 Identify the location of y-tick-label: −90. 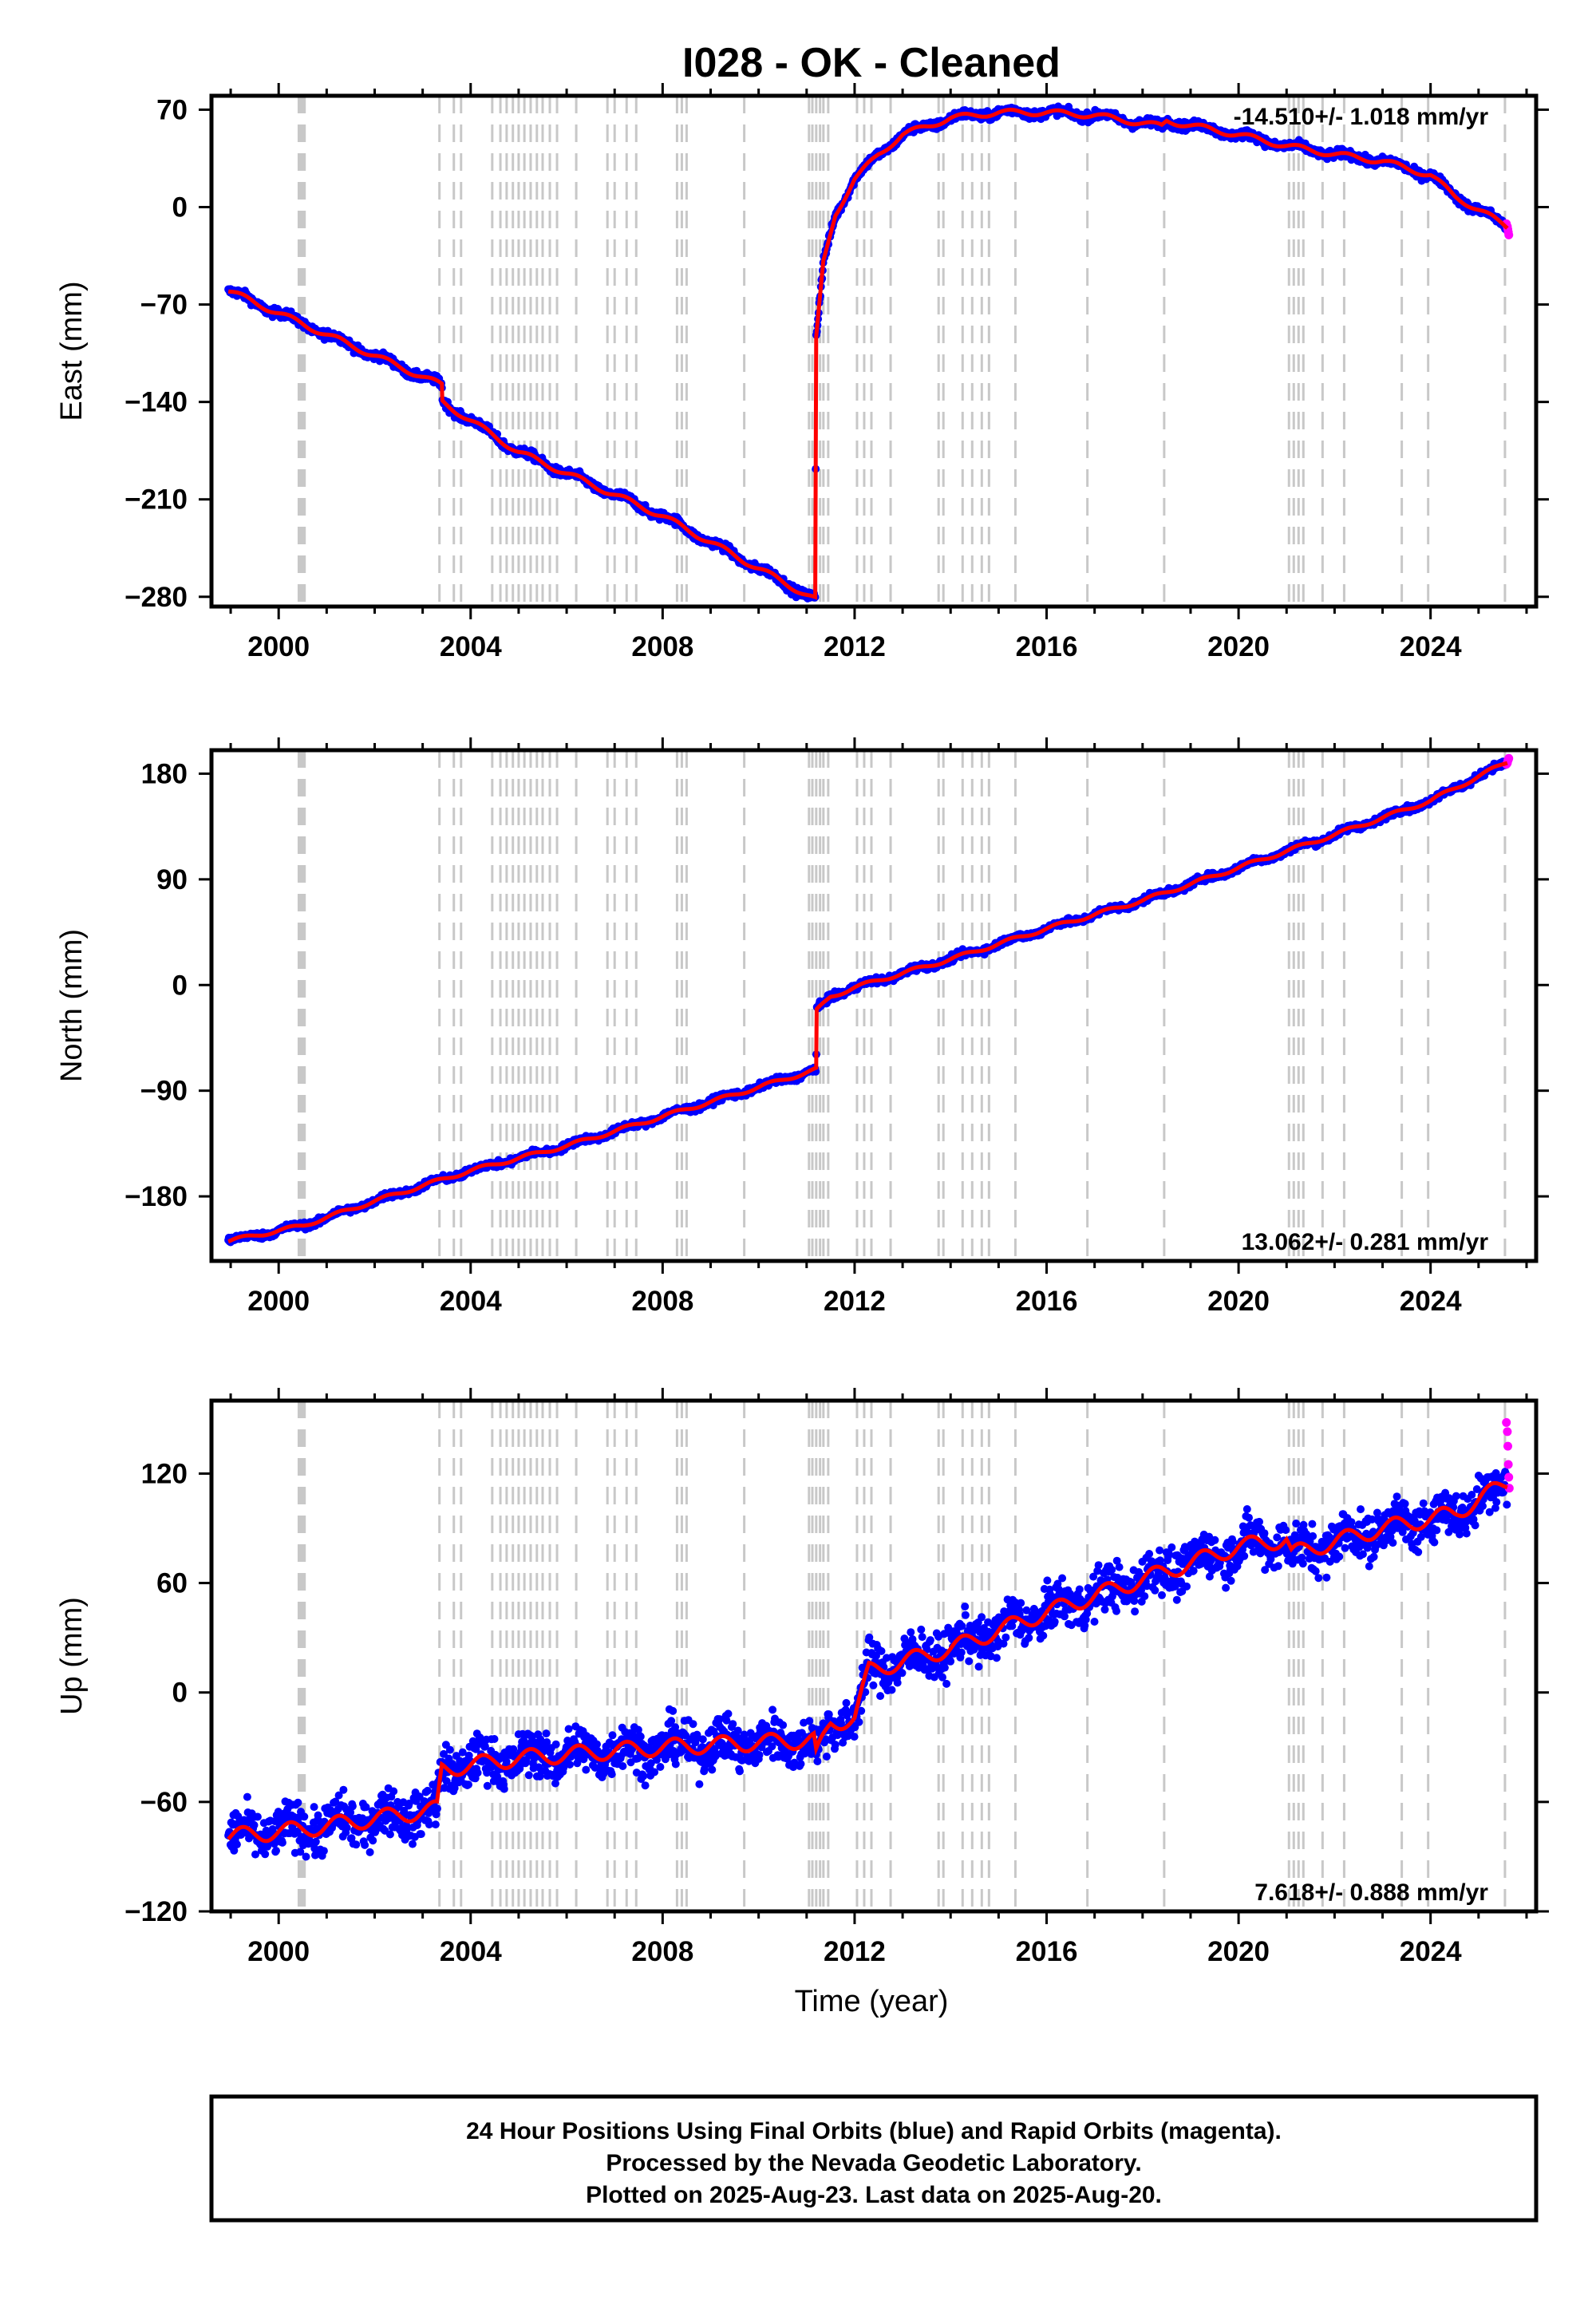
(164, 1091).